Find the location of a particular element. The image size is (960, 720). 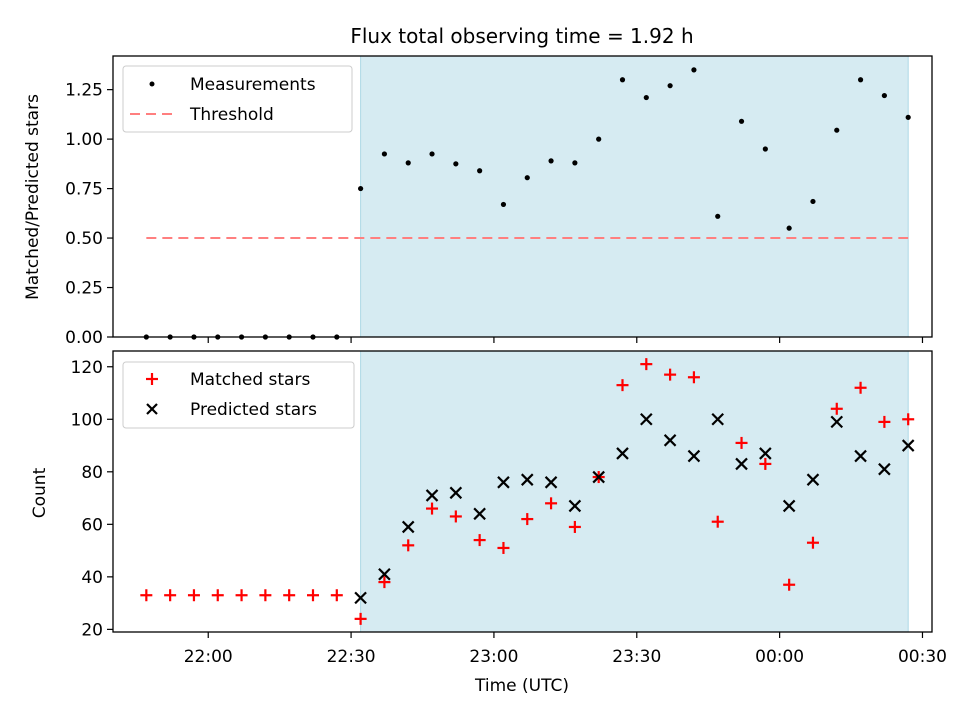

bottom-y-axis-label: Count is located at coordinates (40, 492).